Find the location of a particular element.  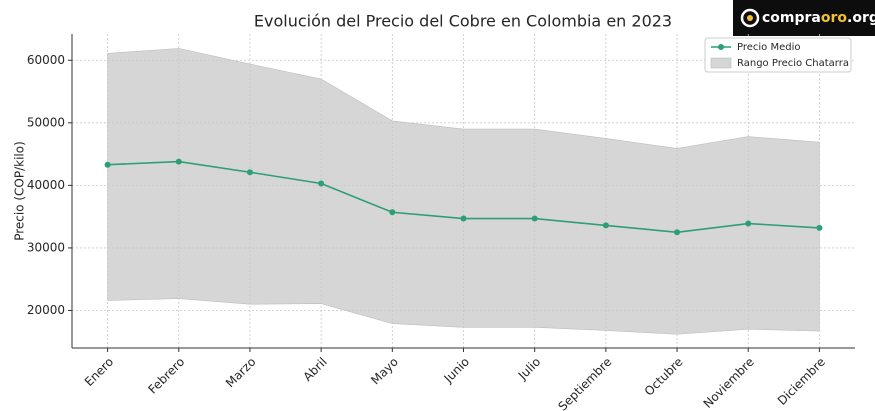

y-axis-label: Precio (COP/kilo) is located at coordinates (20, 191).